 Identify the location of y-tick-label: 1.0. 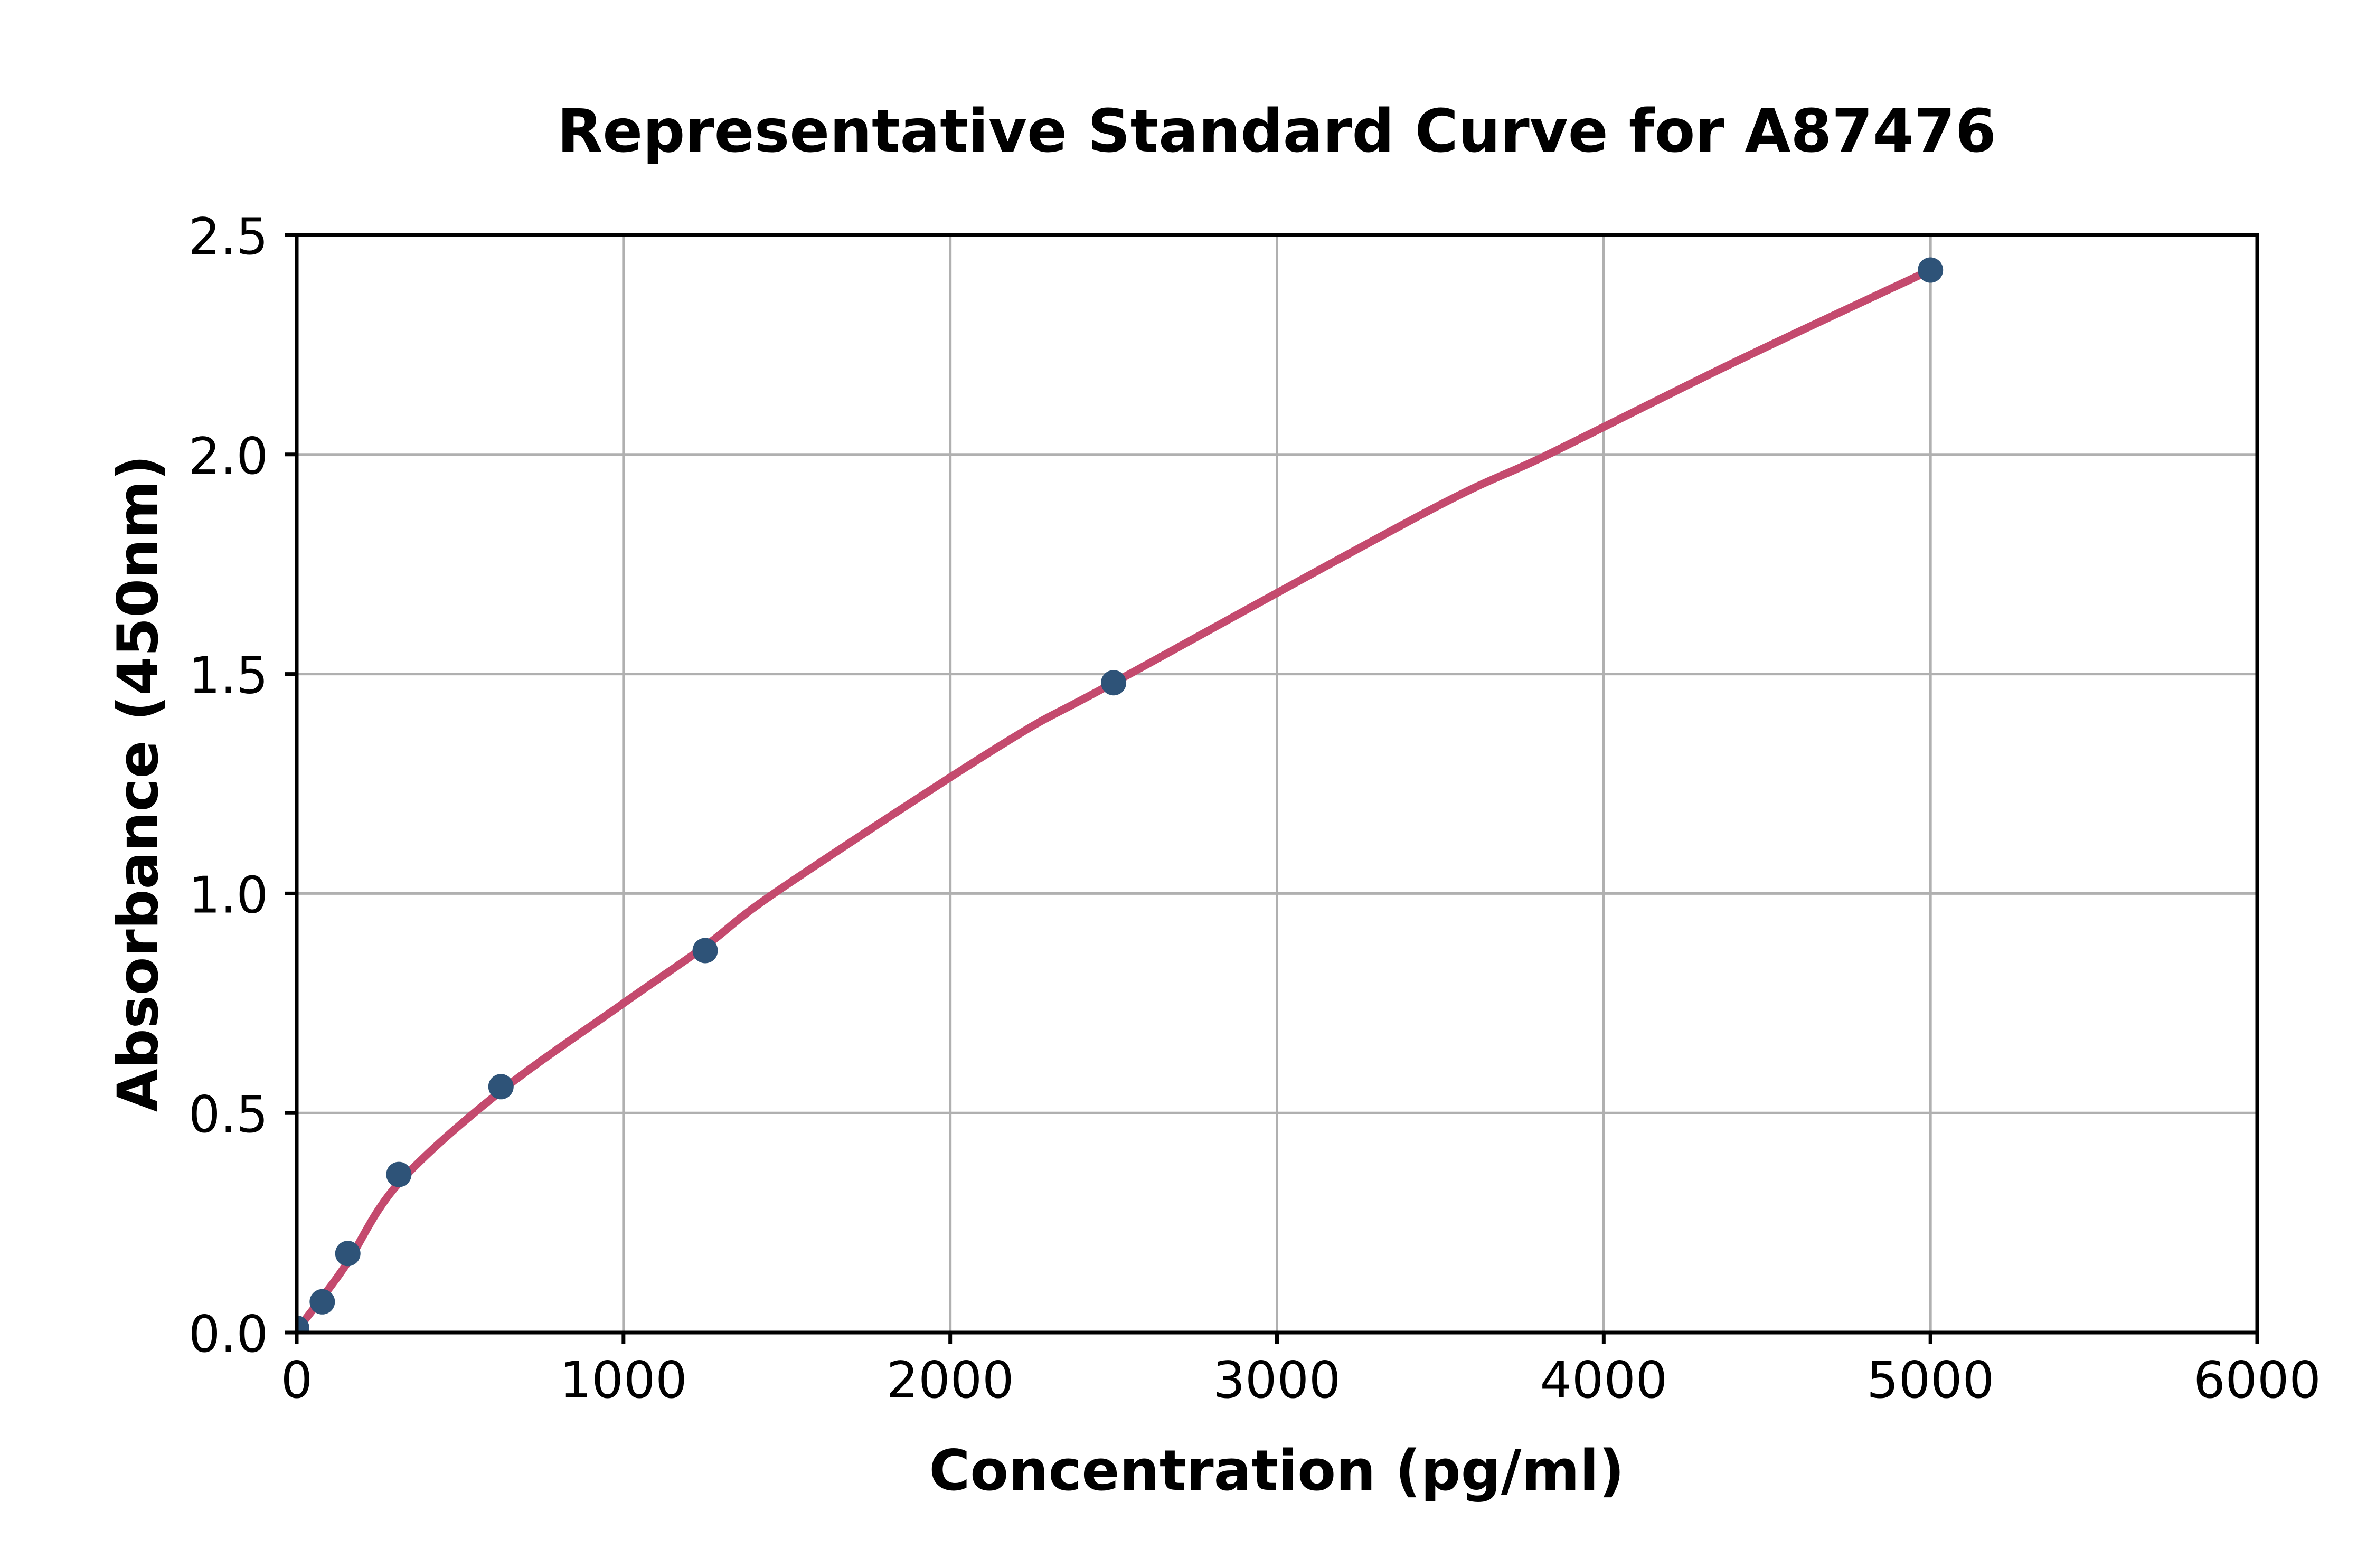
(228, 895).